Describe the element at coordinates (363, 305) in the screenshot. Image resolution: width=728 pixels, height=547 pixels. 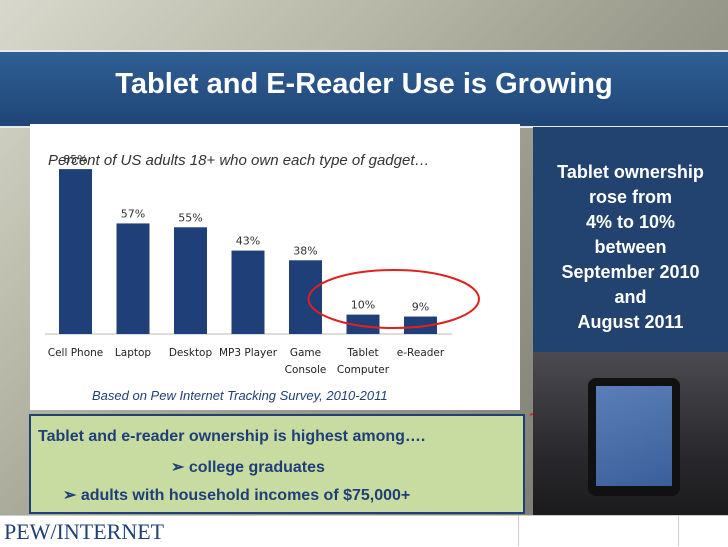
I see `data-label: 10%` at that location.